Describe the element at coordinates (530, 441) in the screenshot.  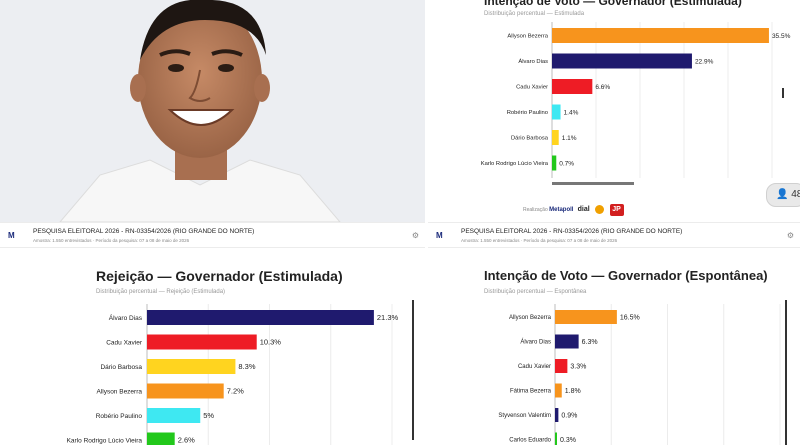
I see `category-label: Carlos Eduardo` at that location.